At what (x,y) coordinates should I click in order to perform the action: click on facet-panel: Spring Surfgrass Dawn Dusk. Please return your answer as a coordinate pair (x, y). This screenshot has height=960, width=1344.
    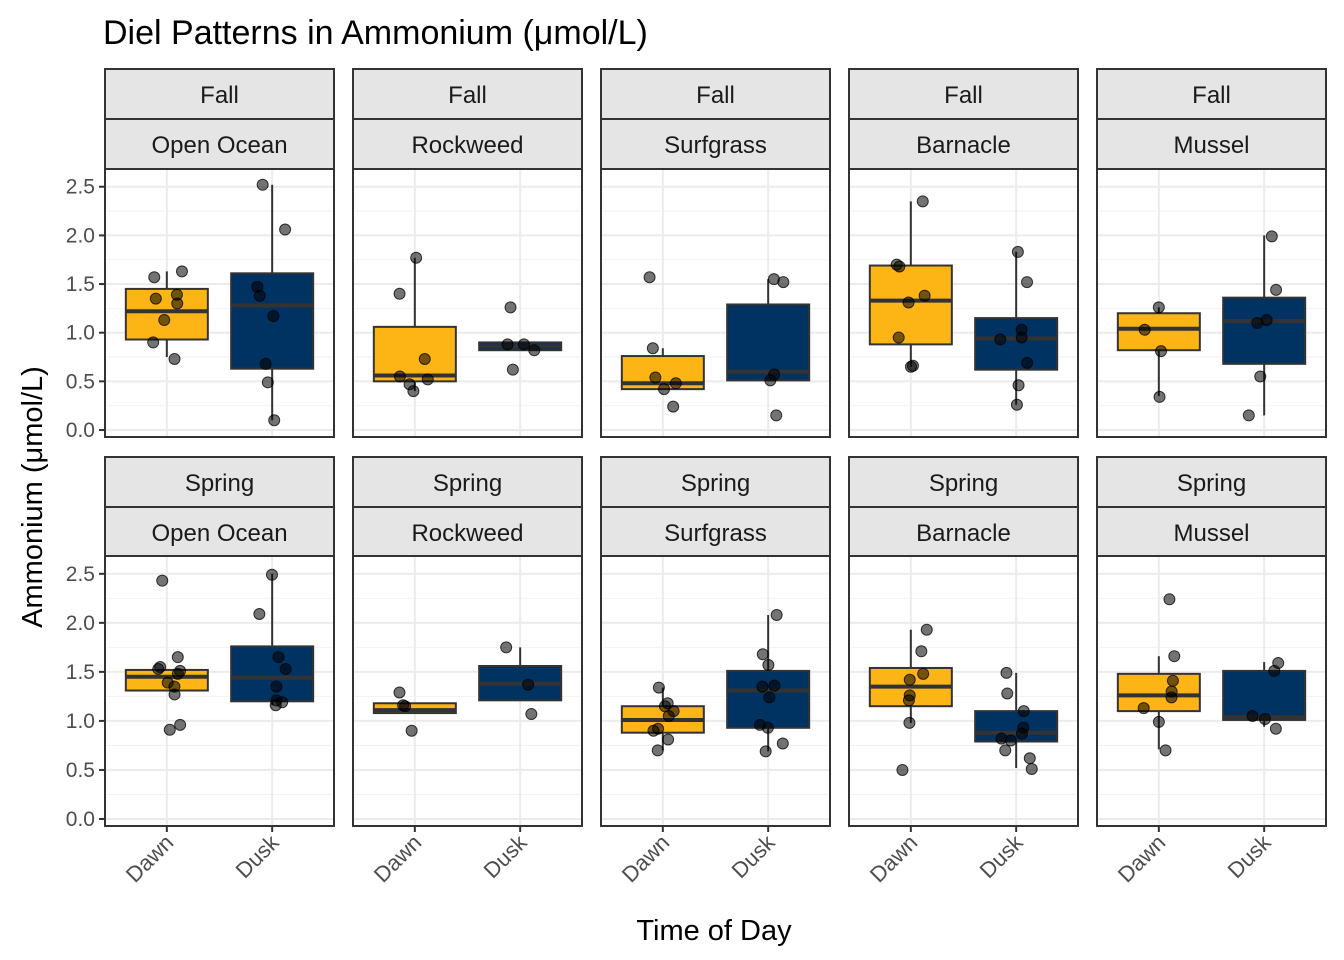
    Looking at the image, I should click on (715, 671).